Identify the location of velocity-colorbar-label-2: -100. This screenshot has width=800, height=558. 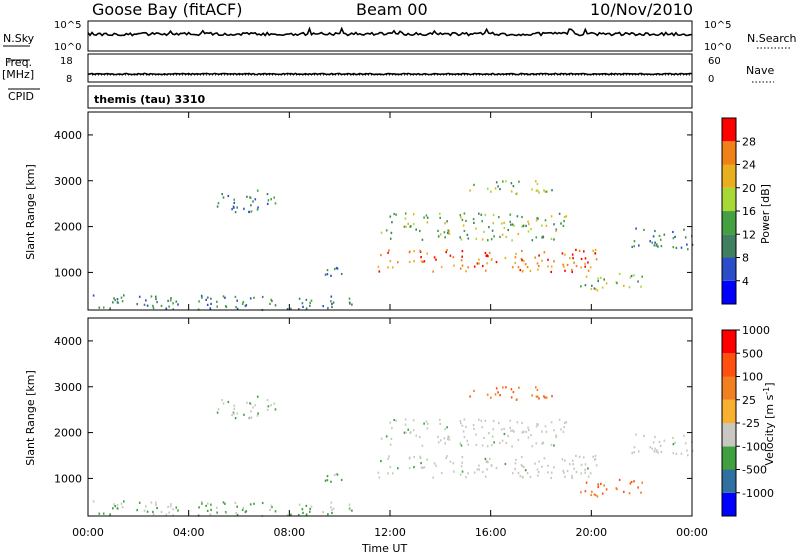
(754, 446).